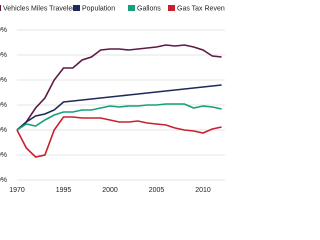 The height and width of the screenshot is (240, 320). What do you see at coordinates (39, 8) in the screenshot?
I see `legend-label: Vehicles Miles Traveled` at bounding box center [39, 8].